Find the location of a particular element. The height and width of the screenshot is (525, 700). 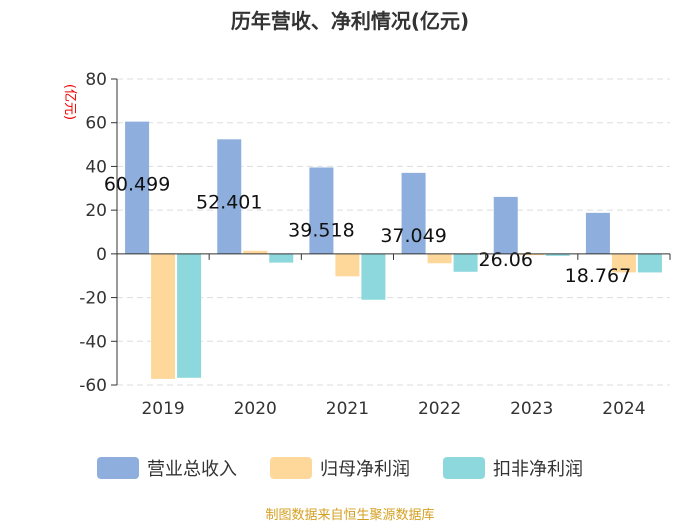

y-axis-label: (亿元) is located at coordinates (69, 102).